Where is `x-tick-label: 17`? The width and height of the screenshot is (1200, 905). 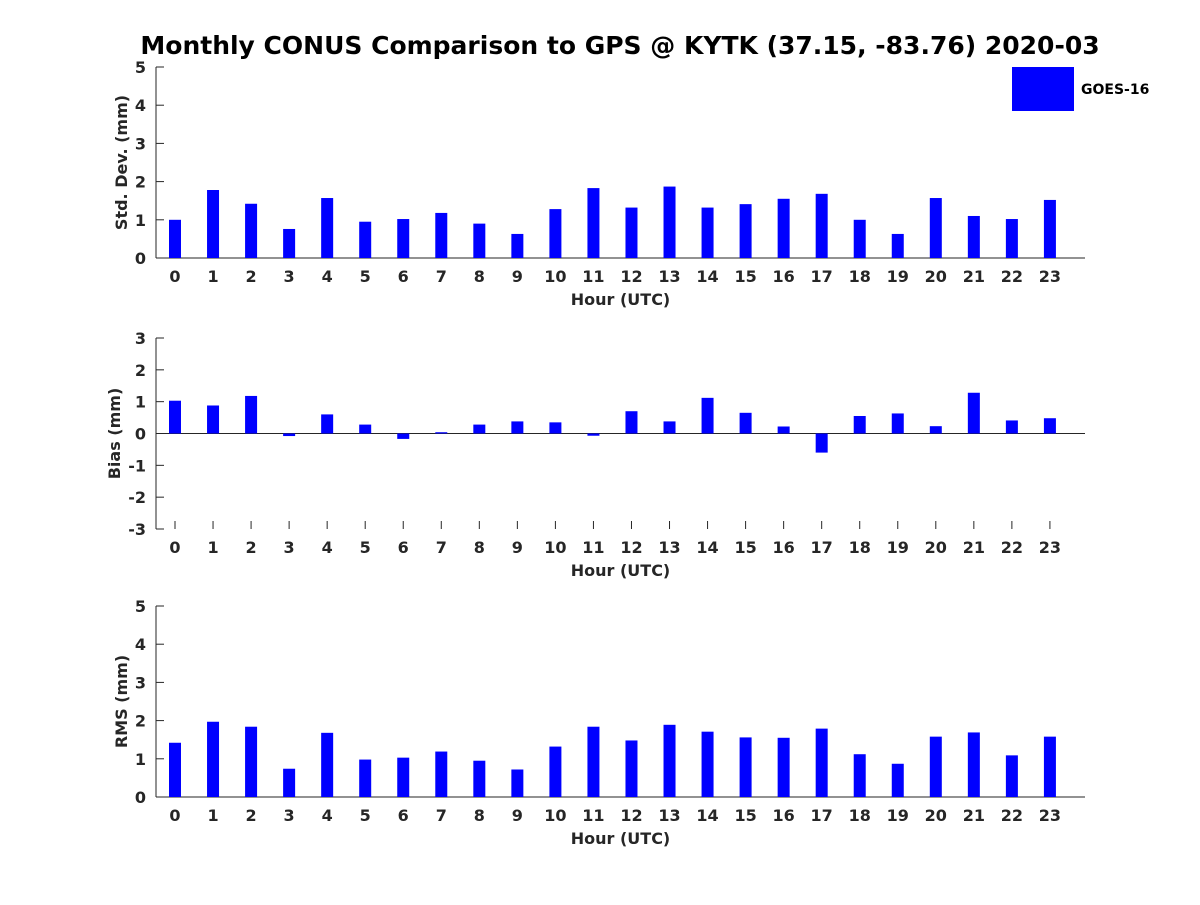
x-tick-label: 17 is located at coordinates (822, 276).